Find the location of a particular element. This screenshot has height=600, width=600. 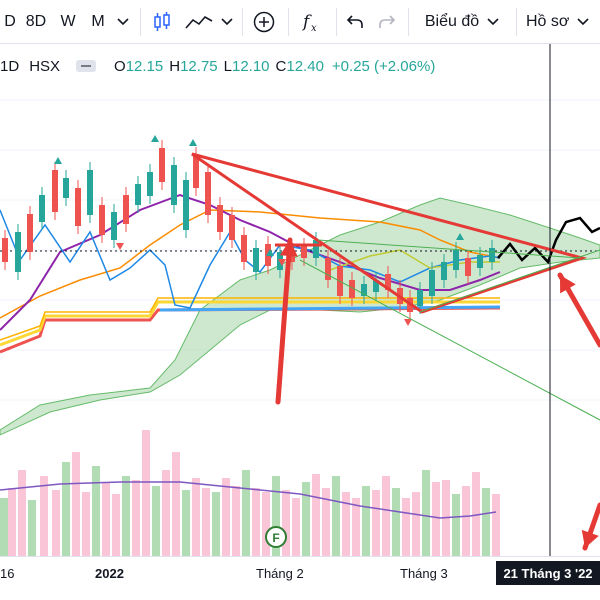

chart-style-dropdown is located at coordinates (227, 22).